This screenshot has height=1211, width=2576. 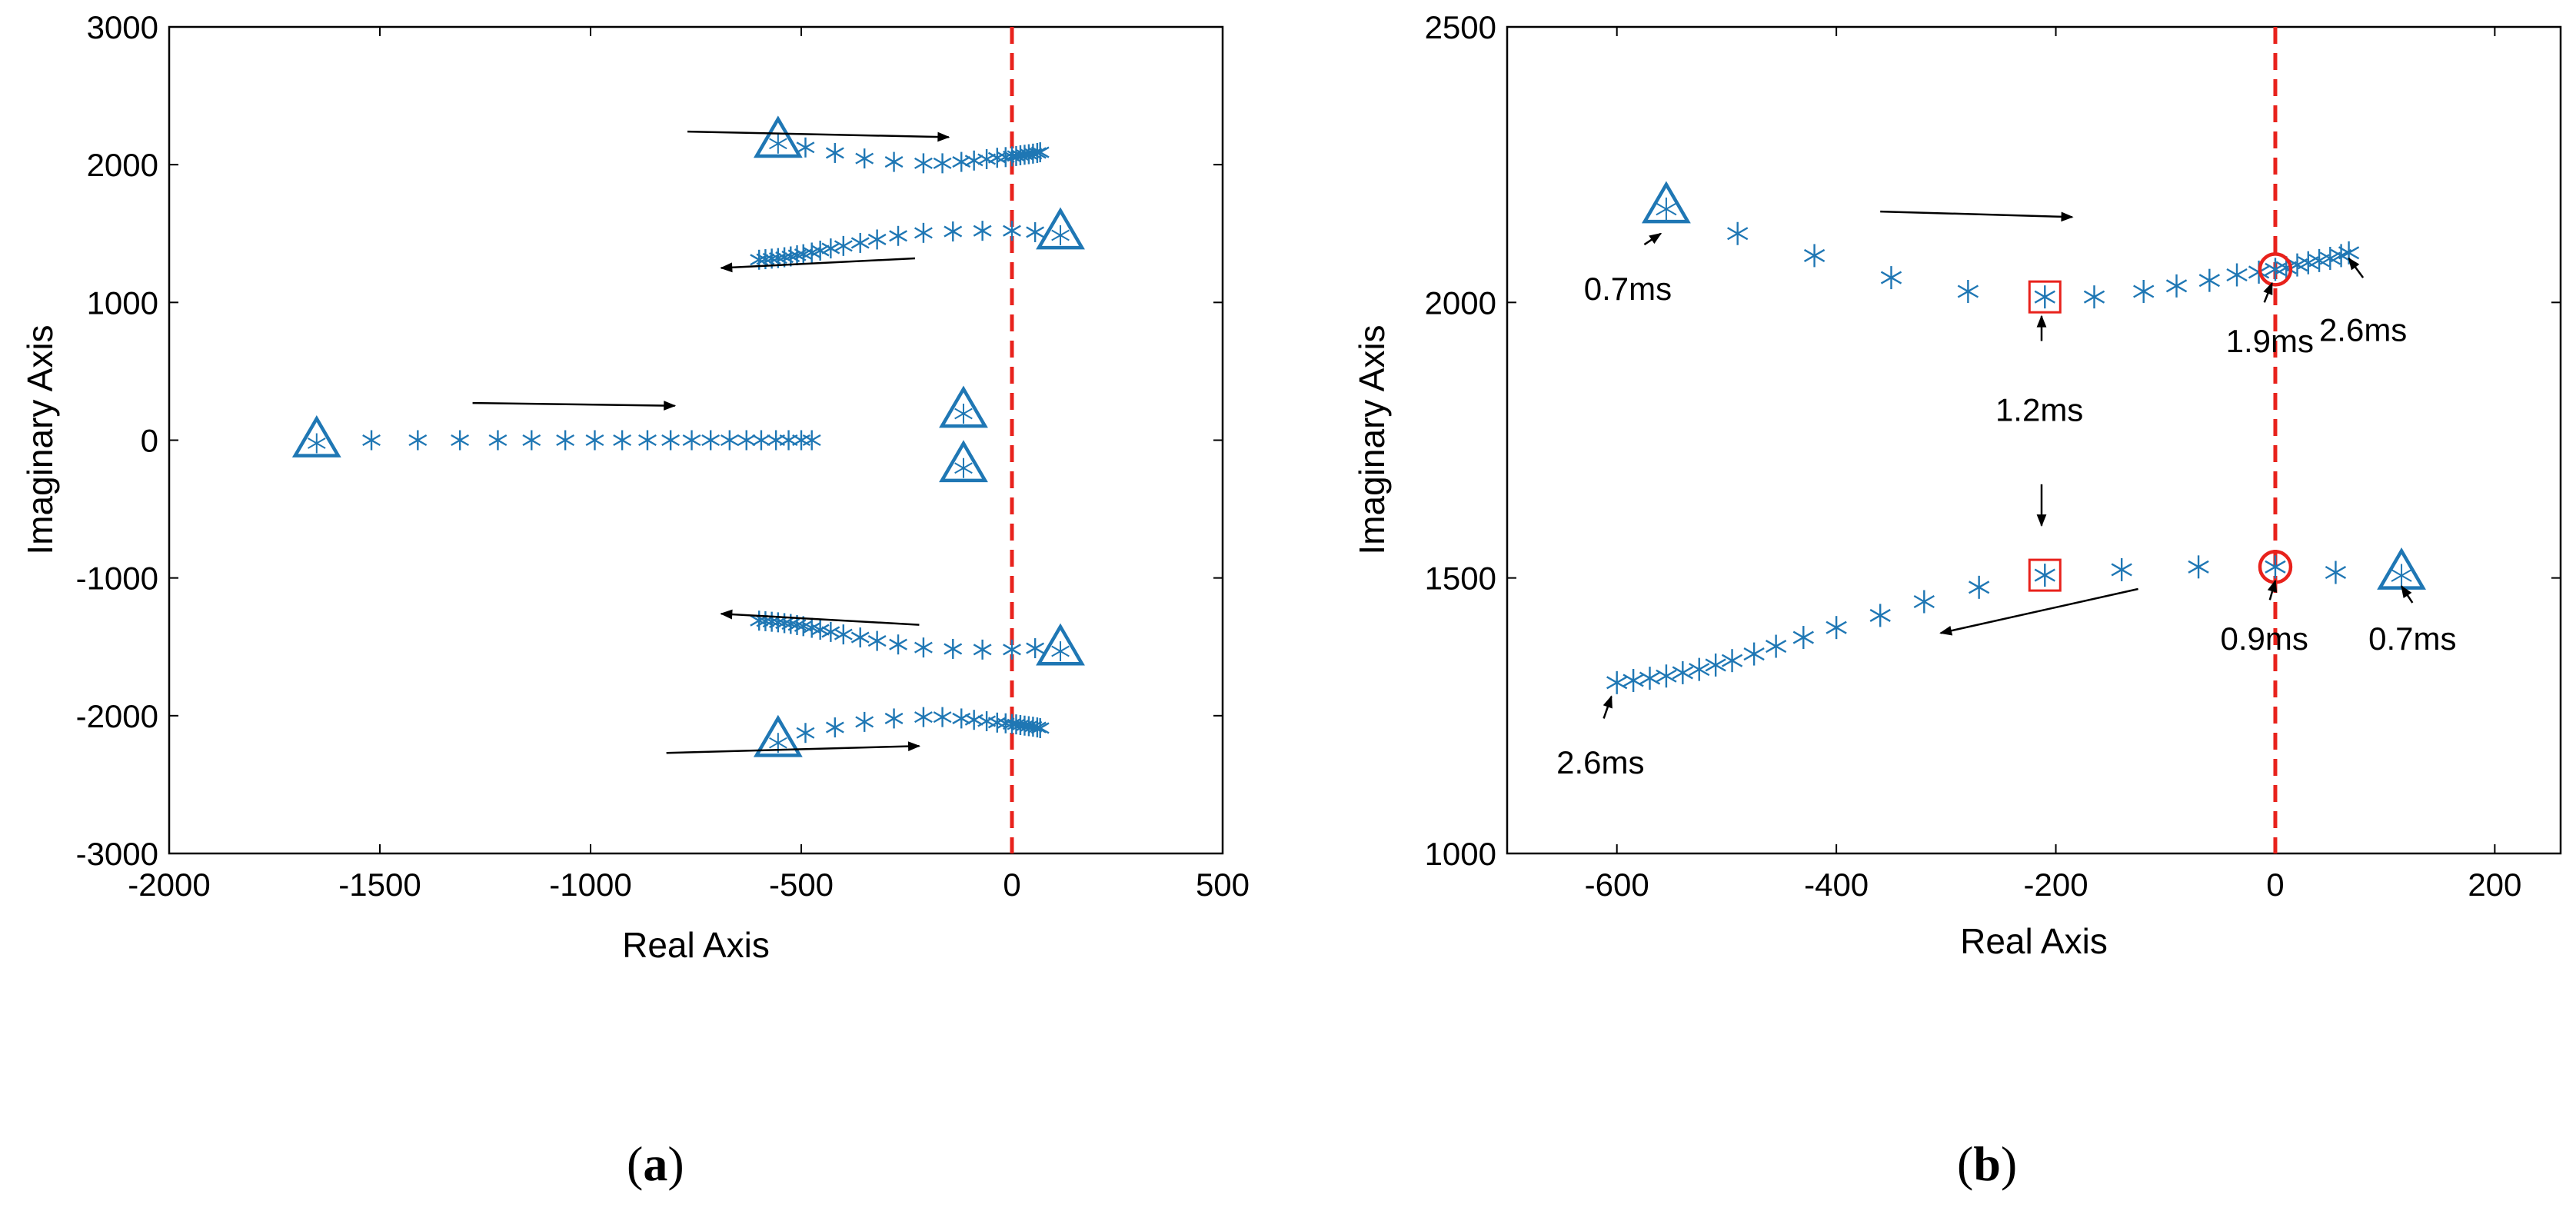 What do you see at coordinates (802, 885) in the screenshot?
I see `x-tick-label: -500` at bounding box center [802, 885].